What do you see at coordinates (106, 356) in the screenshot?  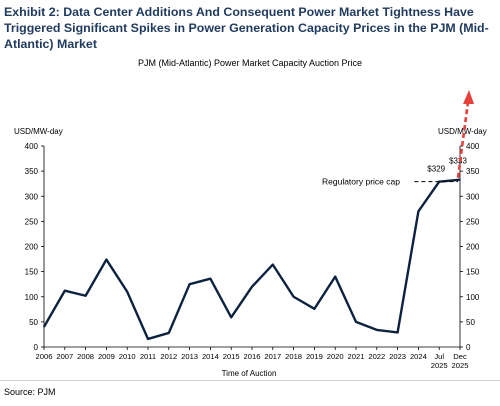 I see `x-tick-label: 2009` at bounding box center [106, 356].